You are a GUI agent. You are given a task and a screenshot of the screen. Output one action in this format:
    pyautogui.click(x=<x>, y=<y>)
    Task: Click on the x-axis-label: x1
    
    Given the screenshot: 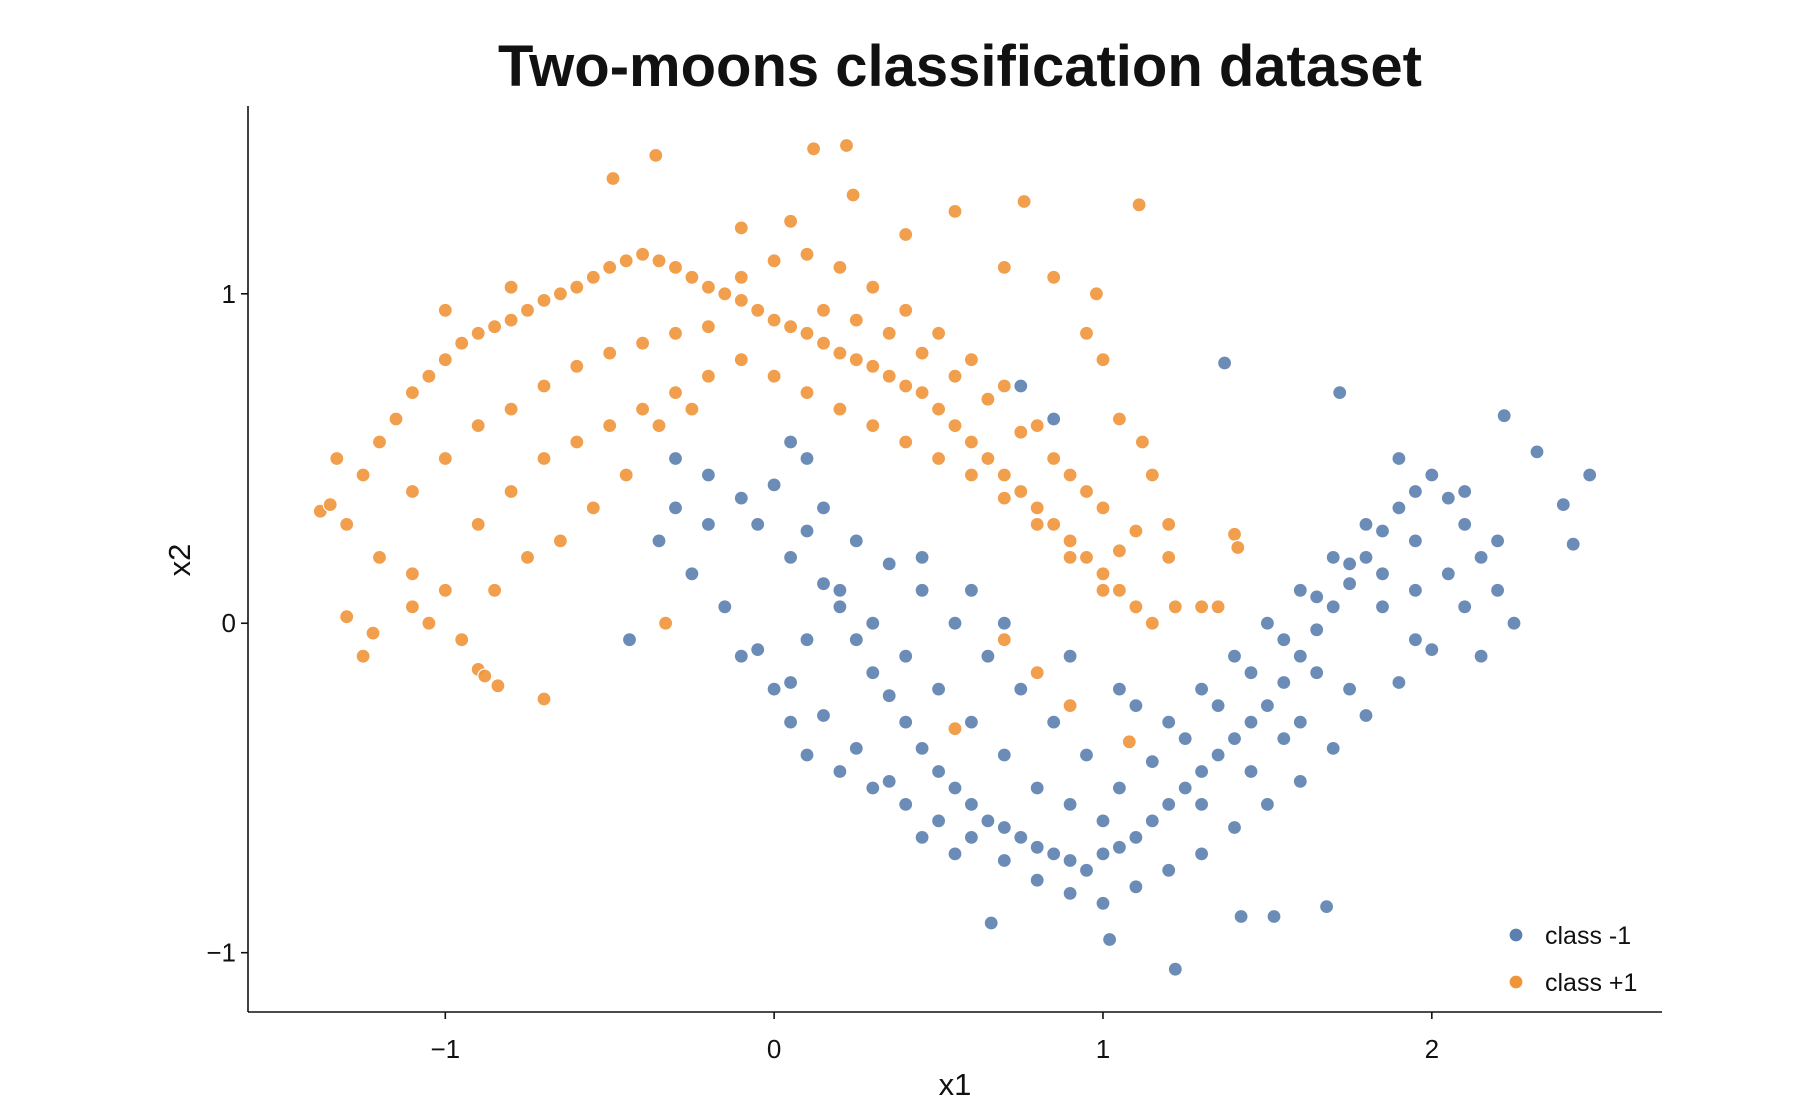 What is the action you would take?
    pyautogui.click(x=955, y=1084)
    